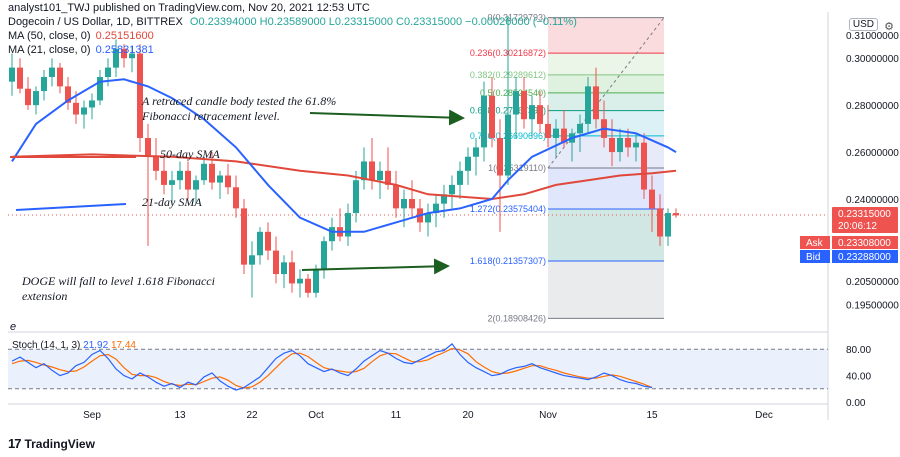 The height and width of the screenshot is (457, 900). I want to click on time-tick-label: Nov, so click(548, 415).